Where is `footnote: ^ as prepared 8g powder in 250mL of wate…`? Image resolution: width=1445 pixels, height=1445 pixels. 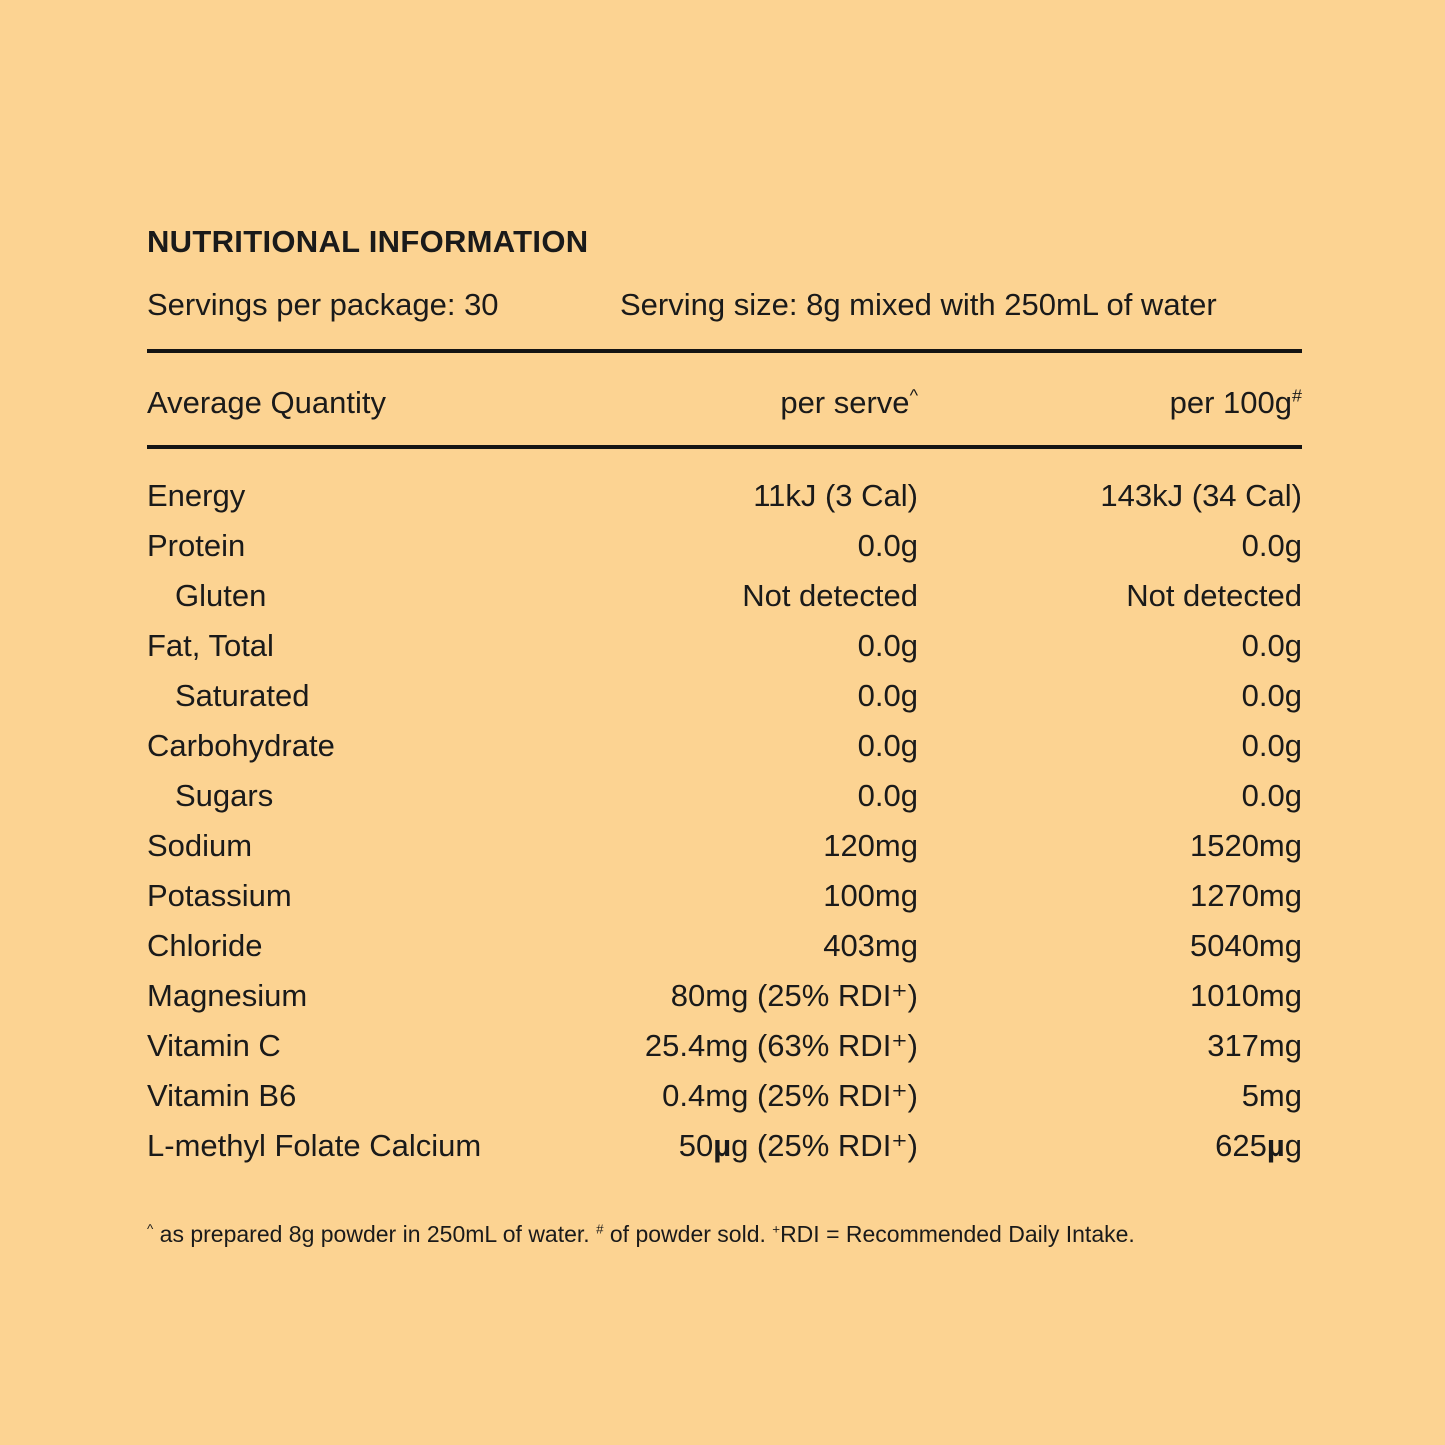
footnote: ^ as prepared 8g powder in 250mL of wate… is located at coordinates (724, 1235).